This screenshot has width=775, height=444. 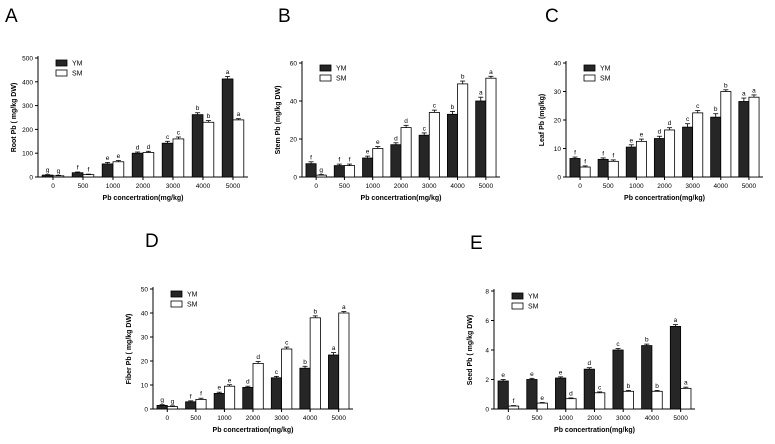 I want to click on y-tick-label: 10, so click(x=145, y=386).